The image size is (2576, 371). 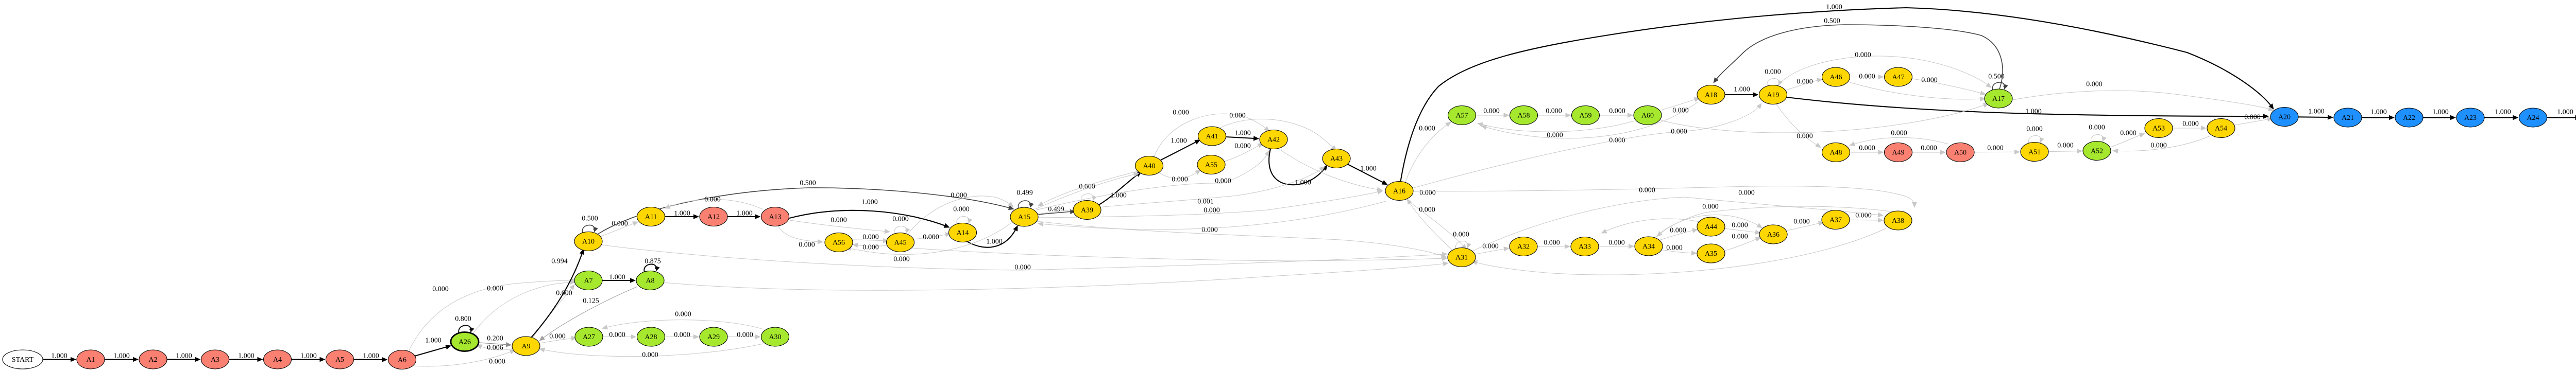 What do you see at coordinates (900, 243) in the screenshot?
I see `svg-text: A45` at bounding box center [900, 243].